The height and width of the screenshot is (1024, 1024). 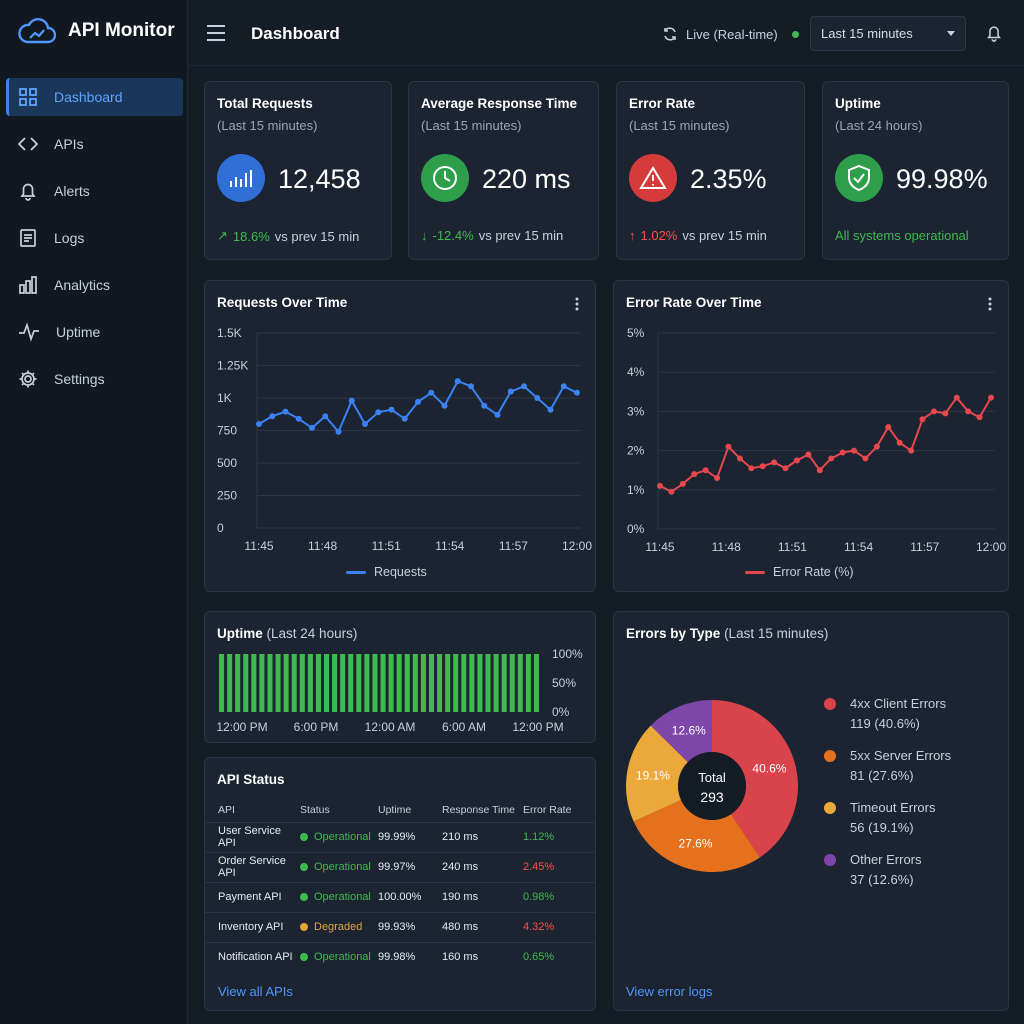 I want to click on legend-label: Requests, so click(x=400, y=572).